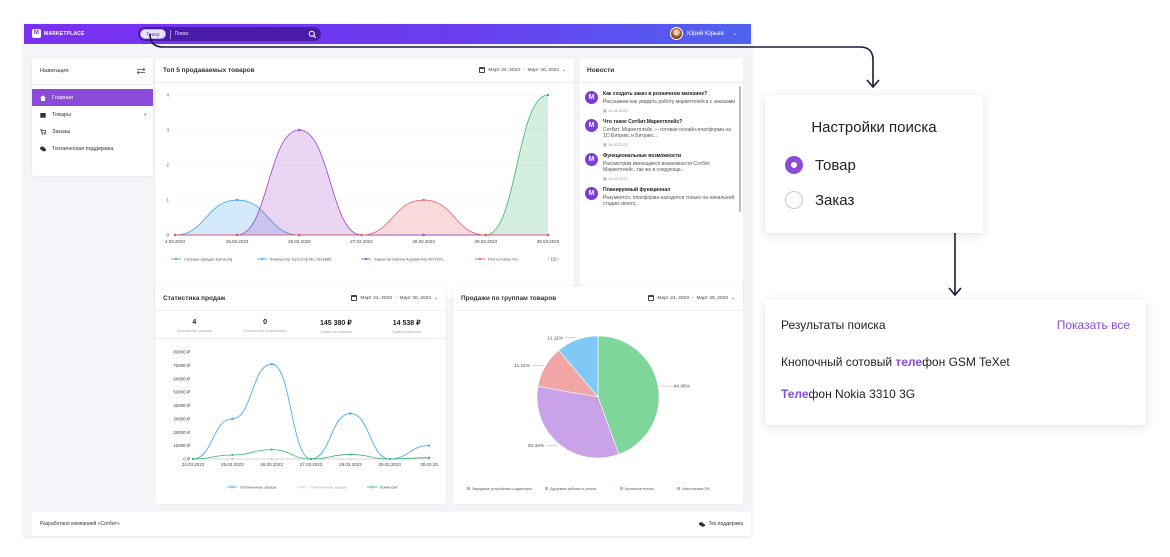  I want to click on sidebar-item-orders: Заказы, so click(92, 131).